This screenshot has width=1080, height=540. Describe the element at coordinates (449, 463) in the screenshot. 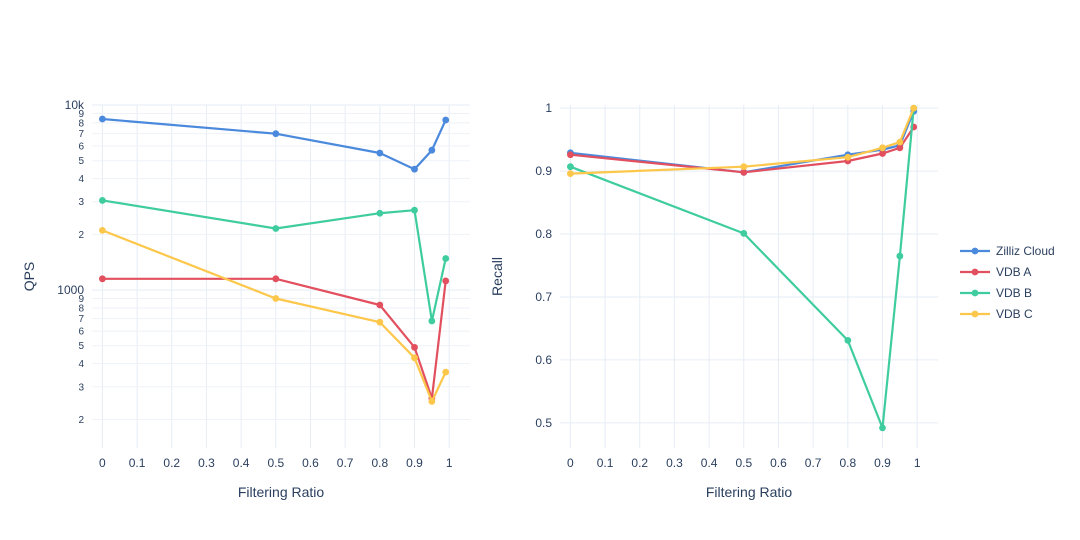

I see `x-tick-label: 1` at that location.